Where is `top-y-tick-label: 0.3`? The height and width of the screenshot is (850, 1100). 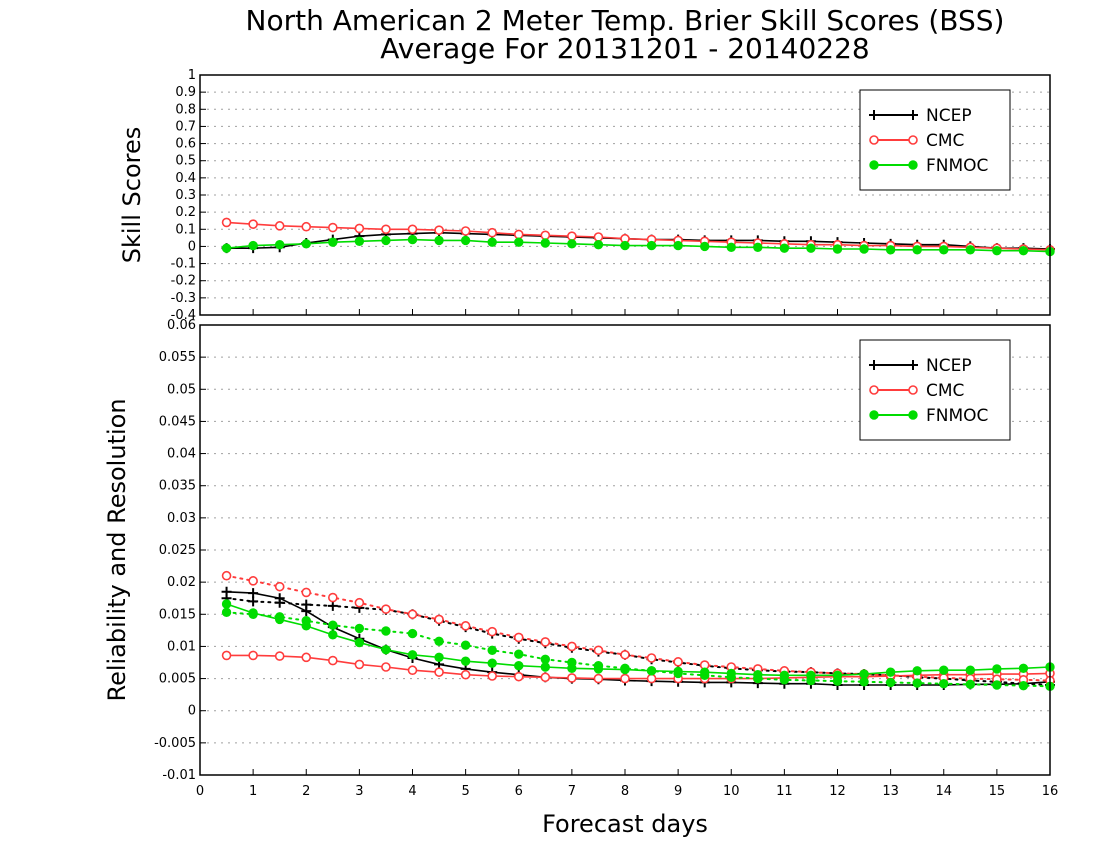 top-y-tick-label: 0.3 is located at coordinates (185, 195).